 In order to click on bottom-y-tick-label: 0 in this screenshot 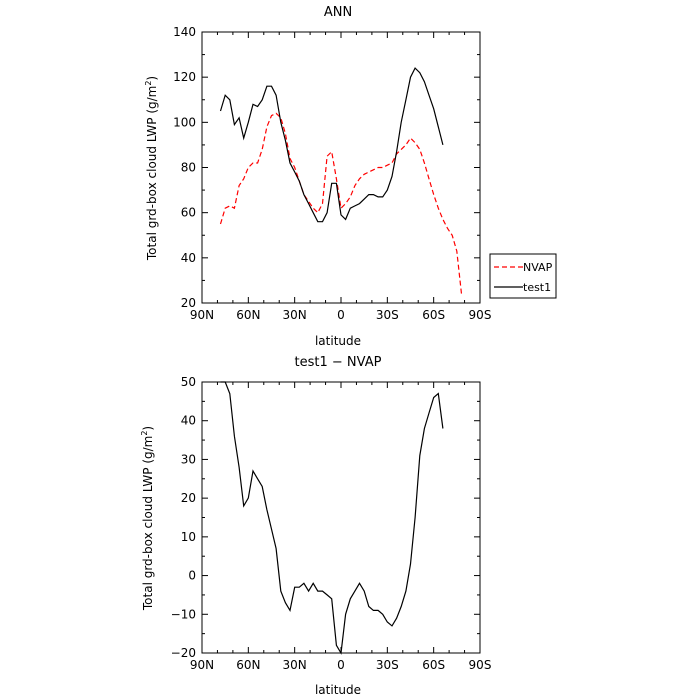, I will do `click(192, 576)`.